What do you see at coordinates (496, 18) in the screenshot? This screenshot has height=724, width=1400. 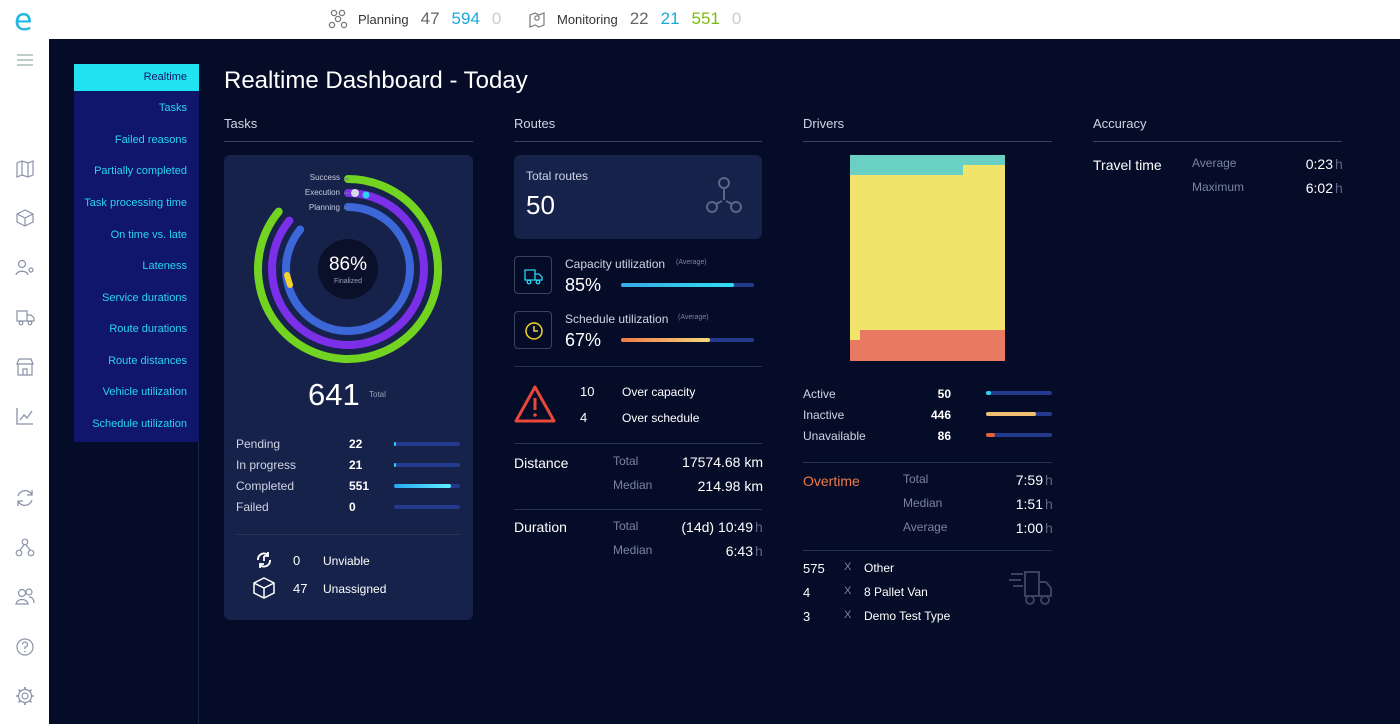 I see `planning-count-3: 0` at bounding box center [496, 18].